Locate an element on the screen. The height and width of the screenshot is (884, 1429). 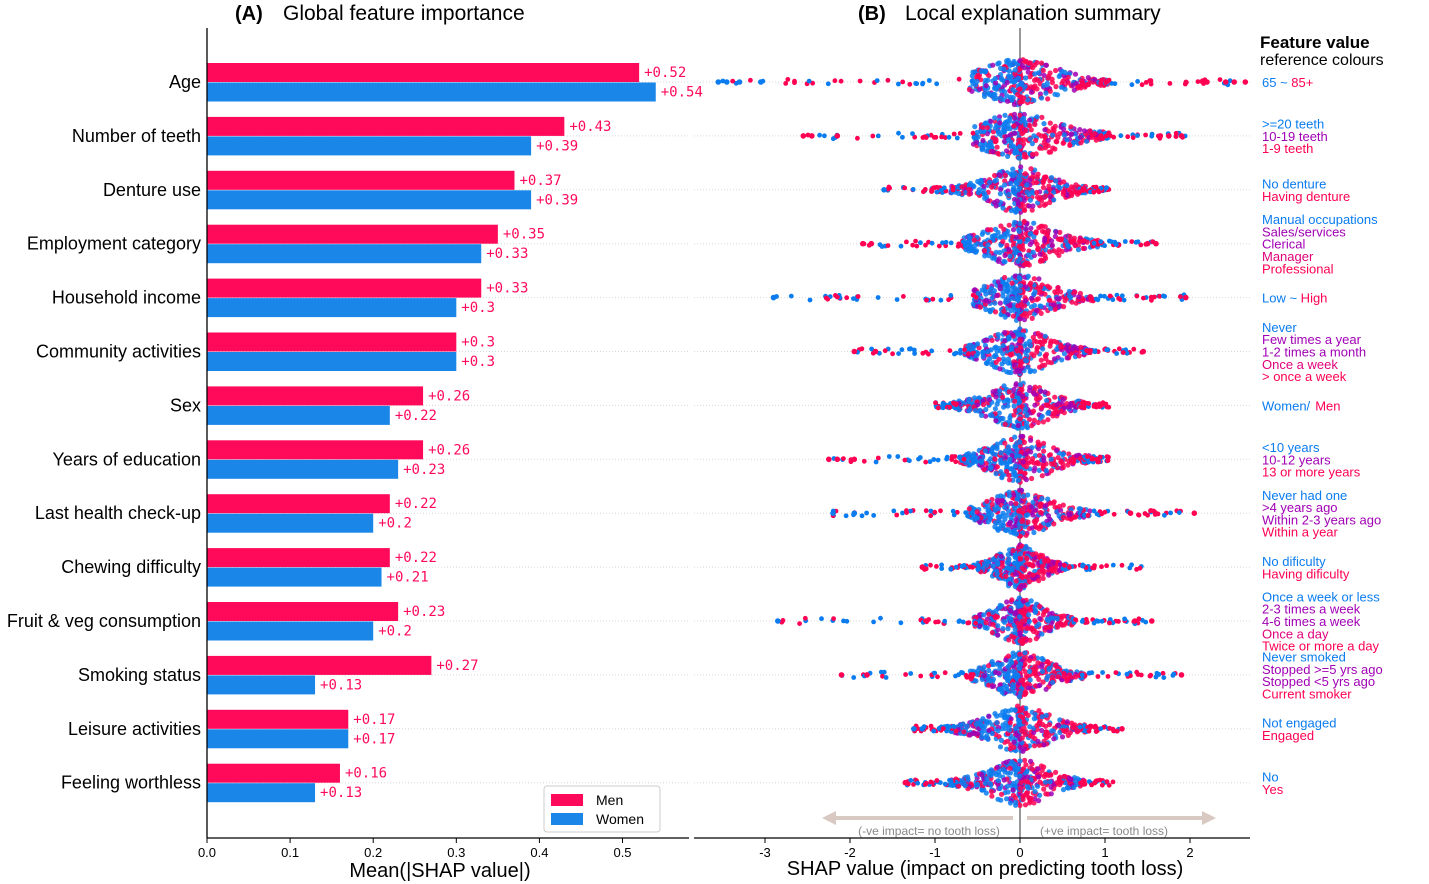
category-label: Number of teeth is located at coordinates (136, 136).